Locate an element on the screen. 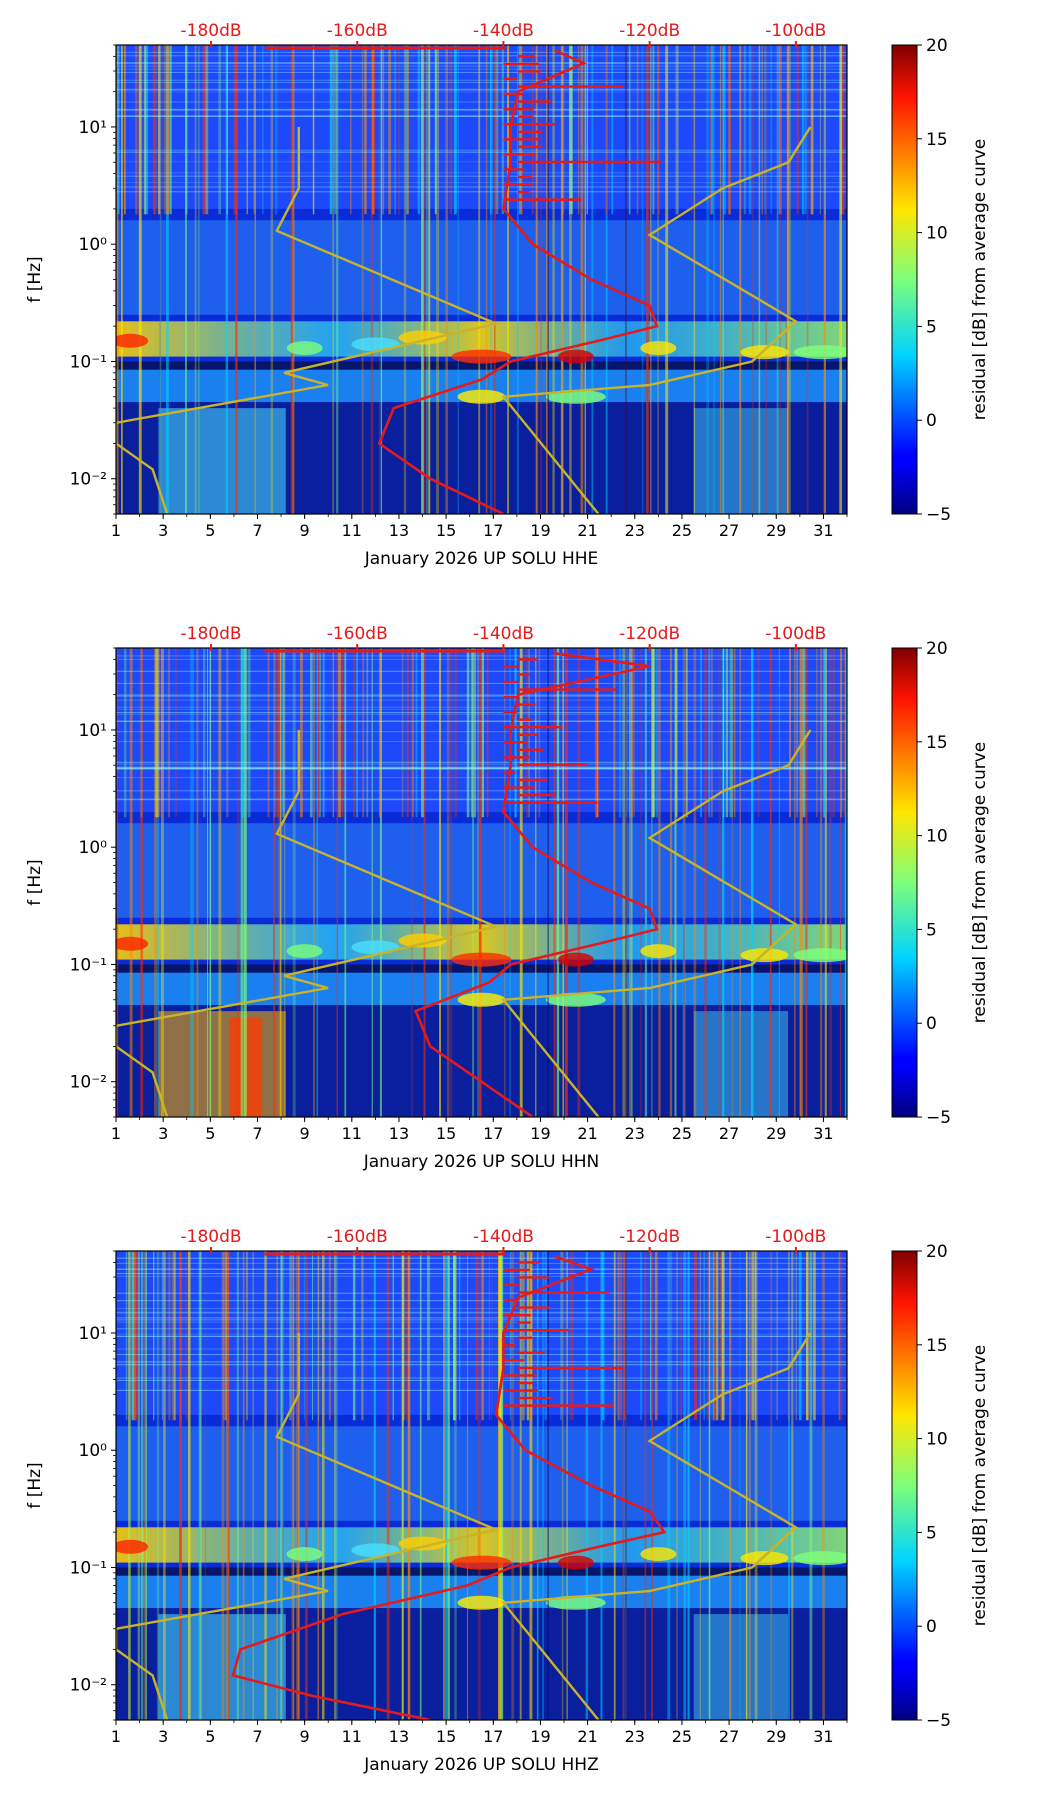 The image size is (1052, 1806). y-tick-label: 10⁻¹ is located at coordinates (88, 362).